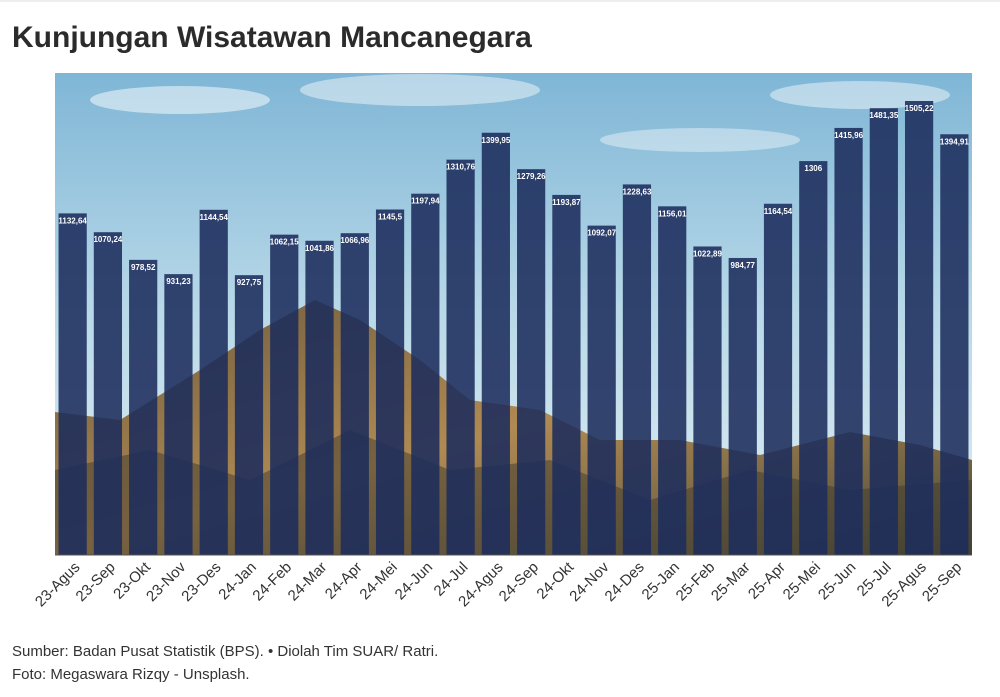 The width and height of the screenshot is (1000, 697). Describe the element at coordinates (919, 108) in the screenshot. I see `value-label: 1505,22` at that location.